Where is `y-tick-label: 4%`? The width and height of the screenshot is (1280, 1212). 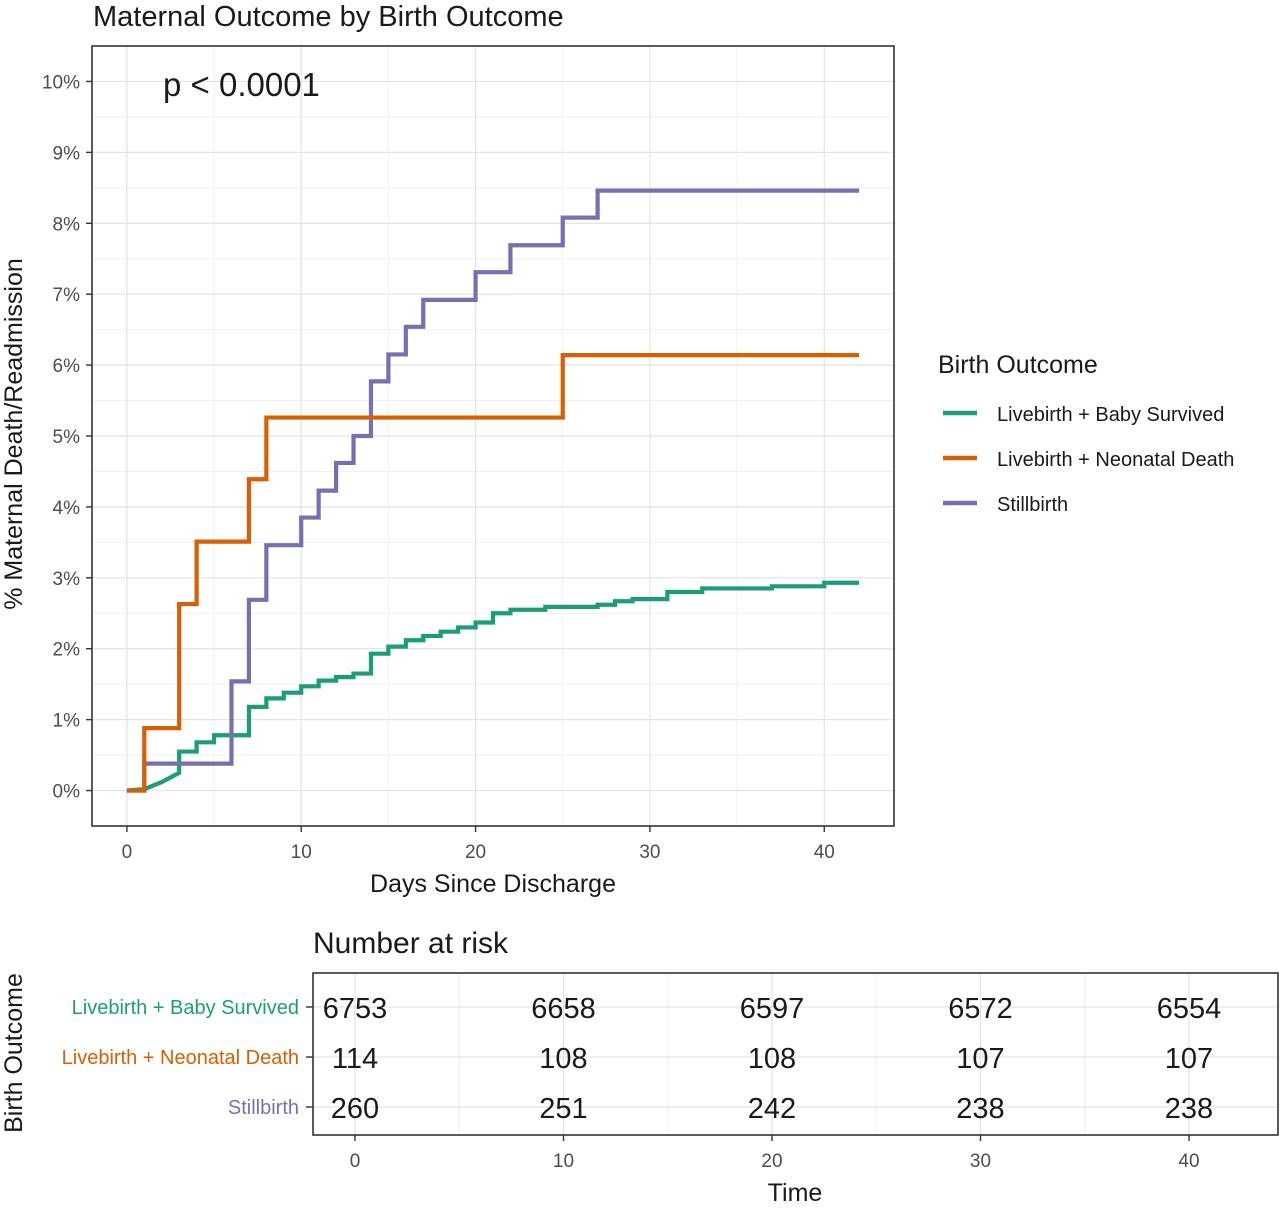
y-tick-label: 4% is located at coordinates (67, 508).